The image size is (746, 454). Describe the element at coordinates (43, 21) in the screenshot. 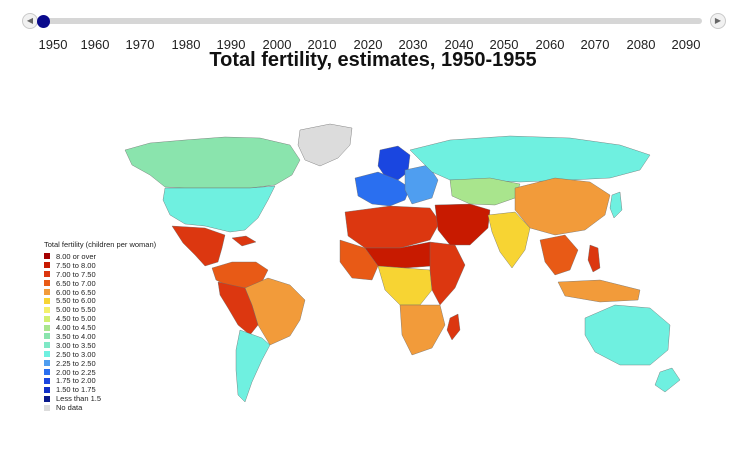

I see `timeline-handle` at that location.